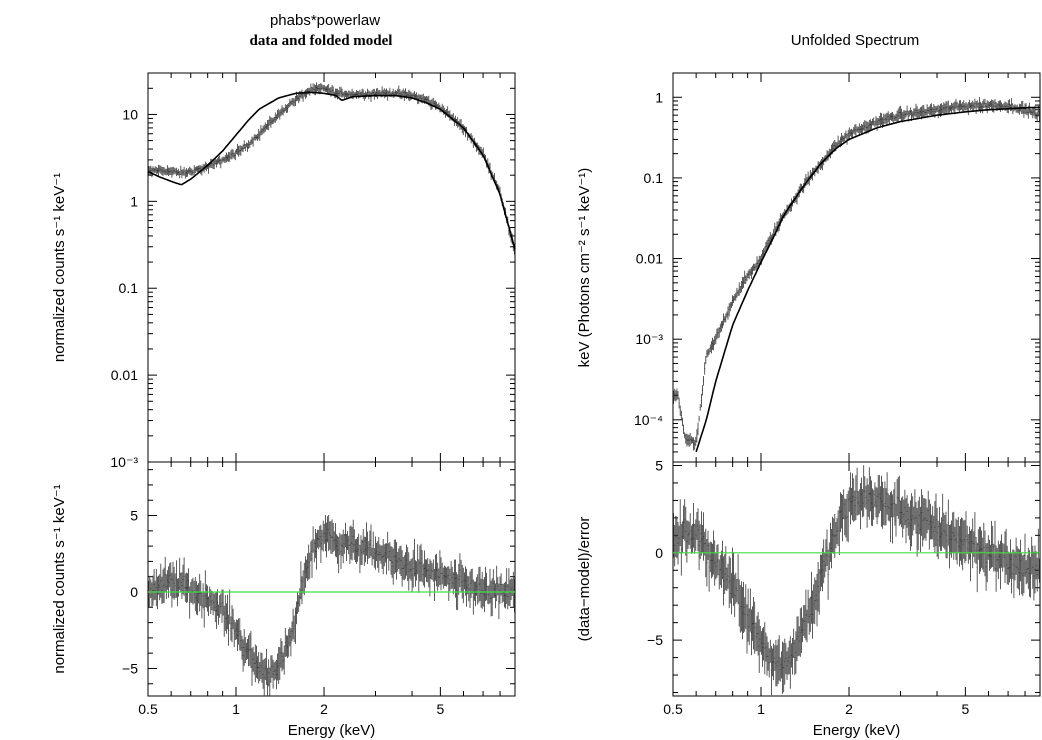 The image size is (1042, 740). Describe the element at coordinates (648, 420) in the screenshot. I see `y-tick-label: 10⁻⁴` at that location.